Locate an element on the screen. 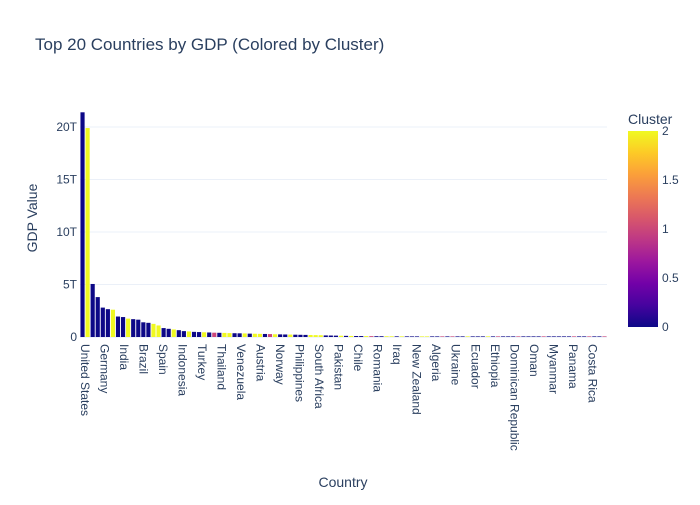 This screenshot has width=700, height=505. x-tick-label: Indonesia is located at coordinates (182, 370).